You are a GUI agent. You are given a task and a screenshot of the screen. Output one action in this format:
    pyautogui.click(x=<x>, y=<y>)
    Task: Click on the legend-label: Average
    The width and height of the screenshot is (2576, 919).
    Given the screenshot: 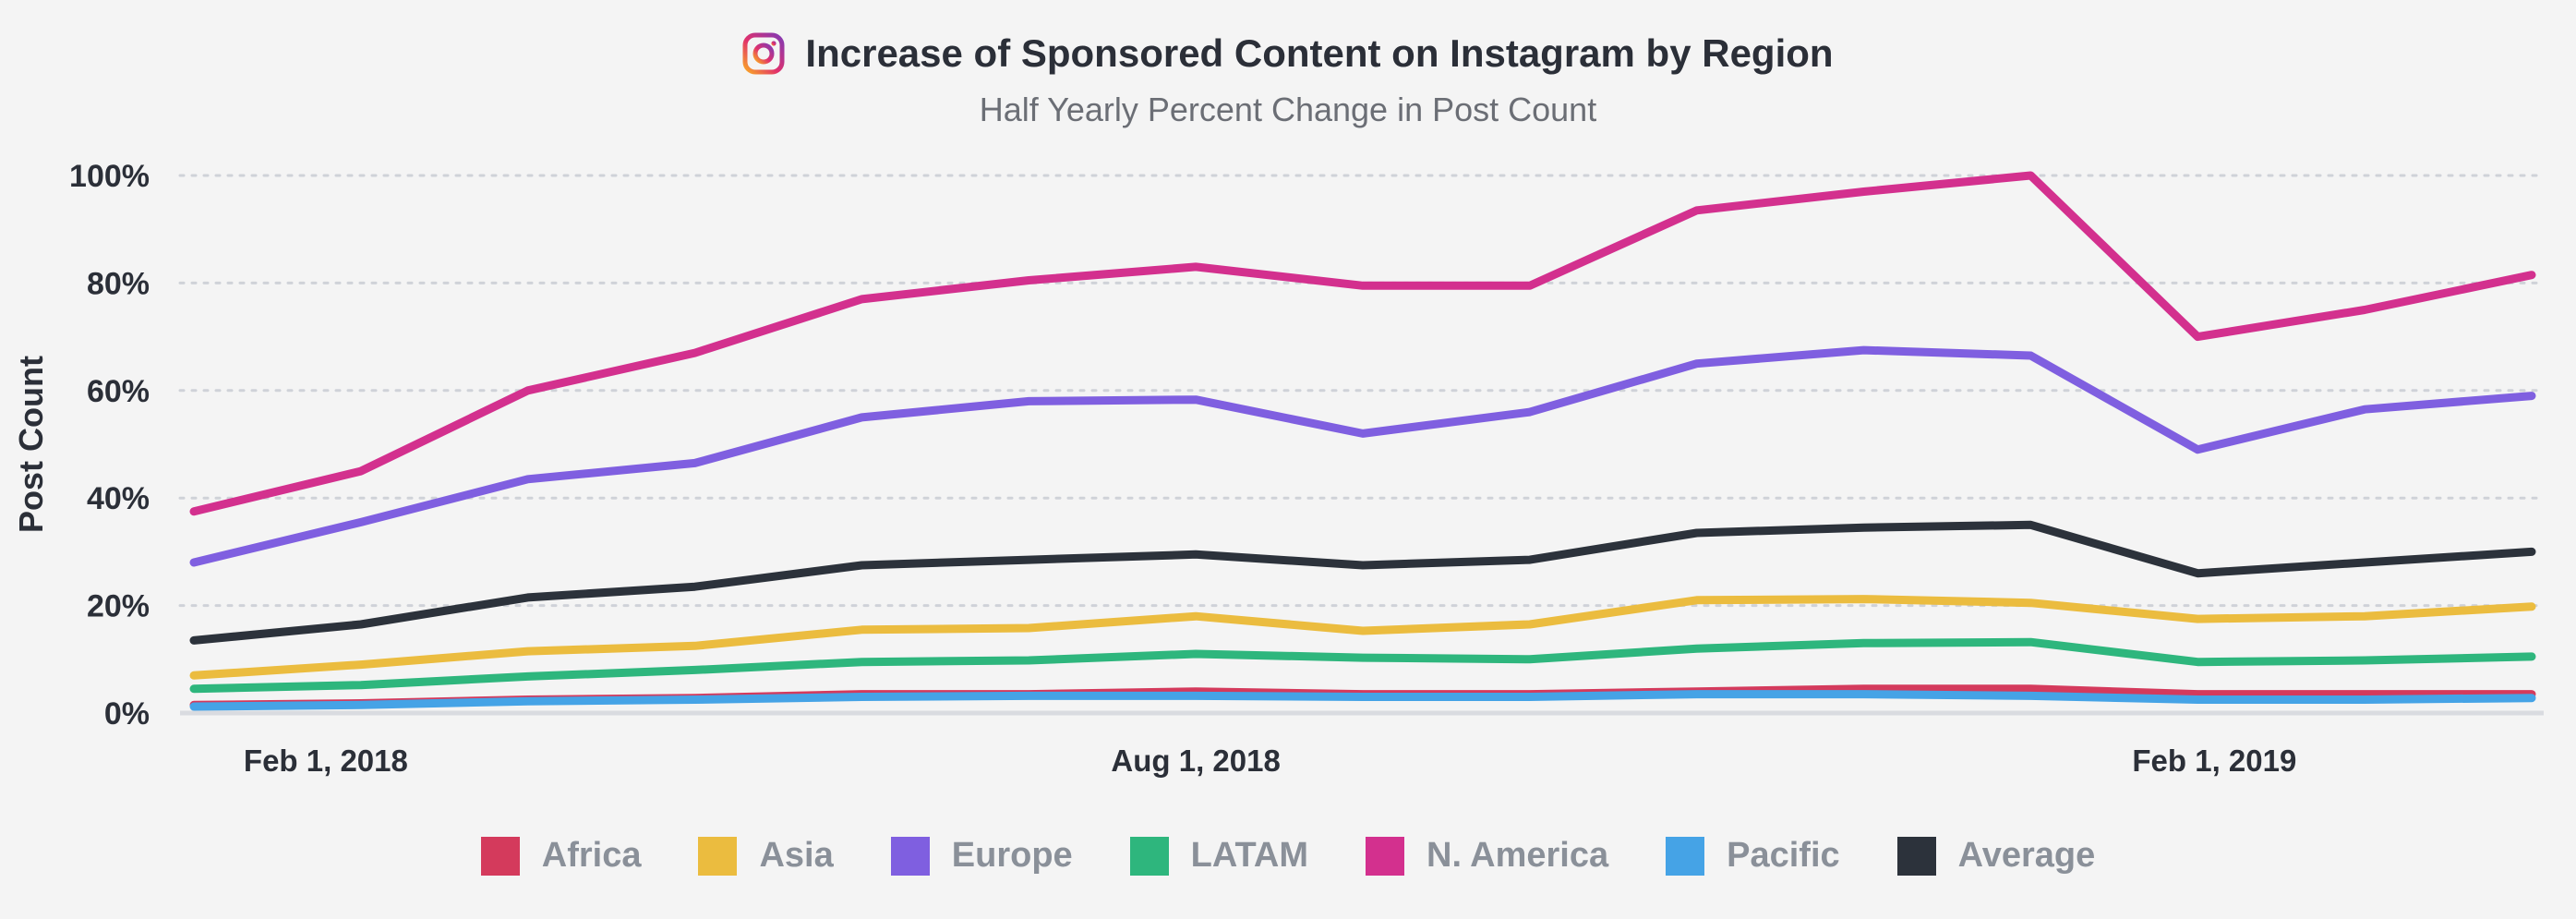 What is the action you would take?
    pyautogui.click(x=2026, y=856)
    